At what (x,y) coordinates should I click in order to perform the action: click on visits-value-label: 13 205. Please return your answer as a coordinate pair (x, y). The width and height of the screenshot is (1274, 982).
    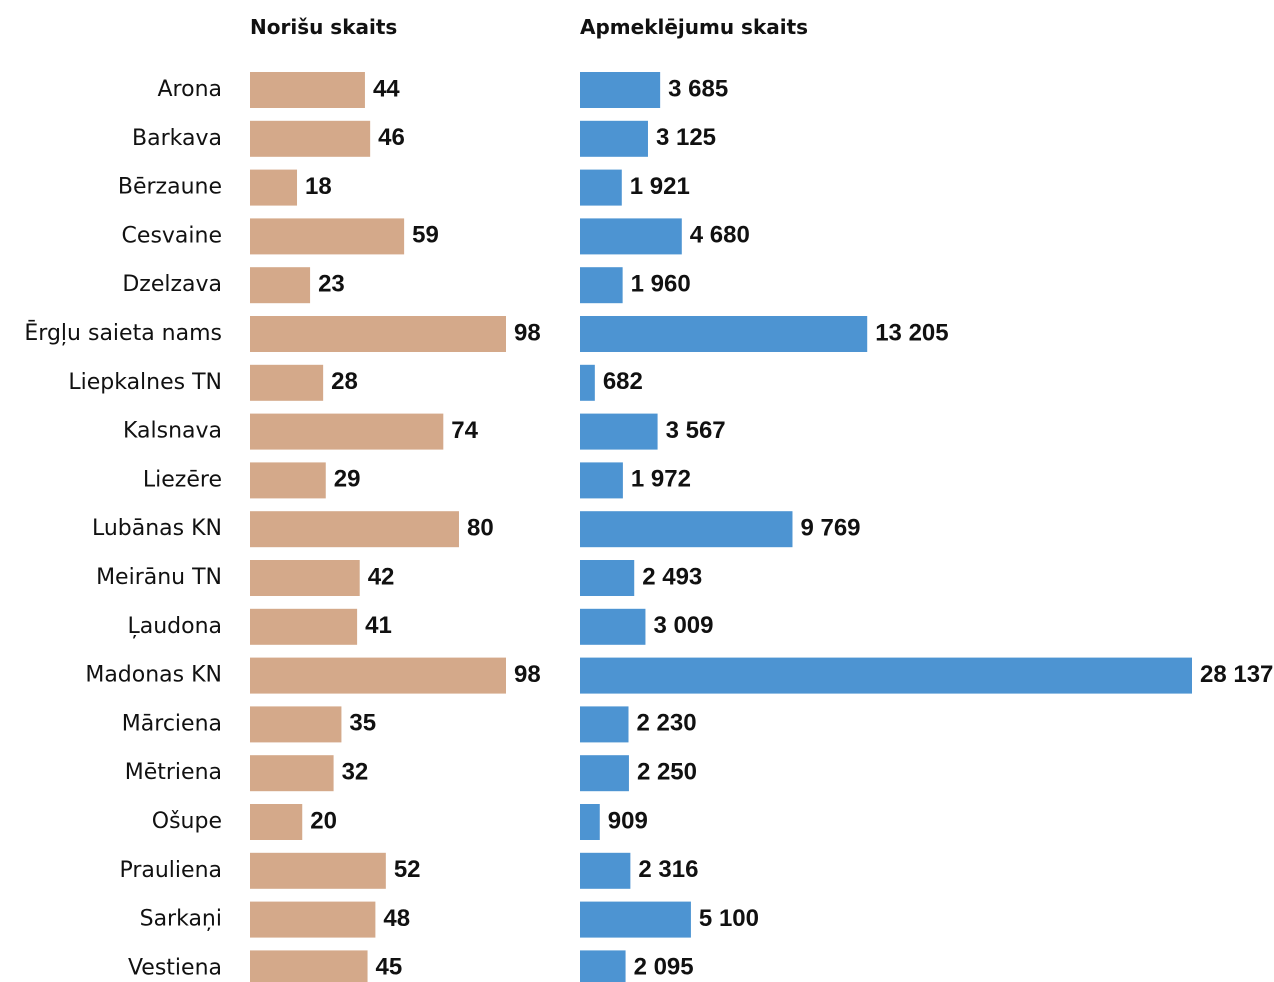
    Looking at the image, I should click on (911, 332).